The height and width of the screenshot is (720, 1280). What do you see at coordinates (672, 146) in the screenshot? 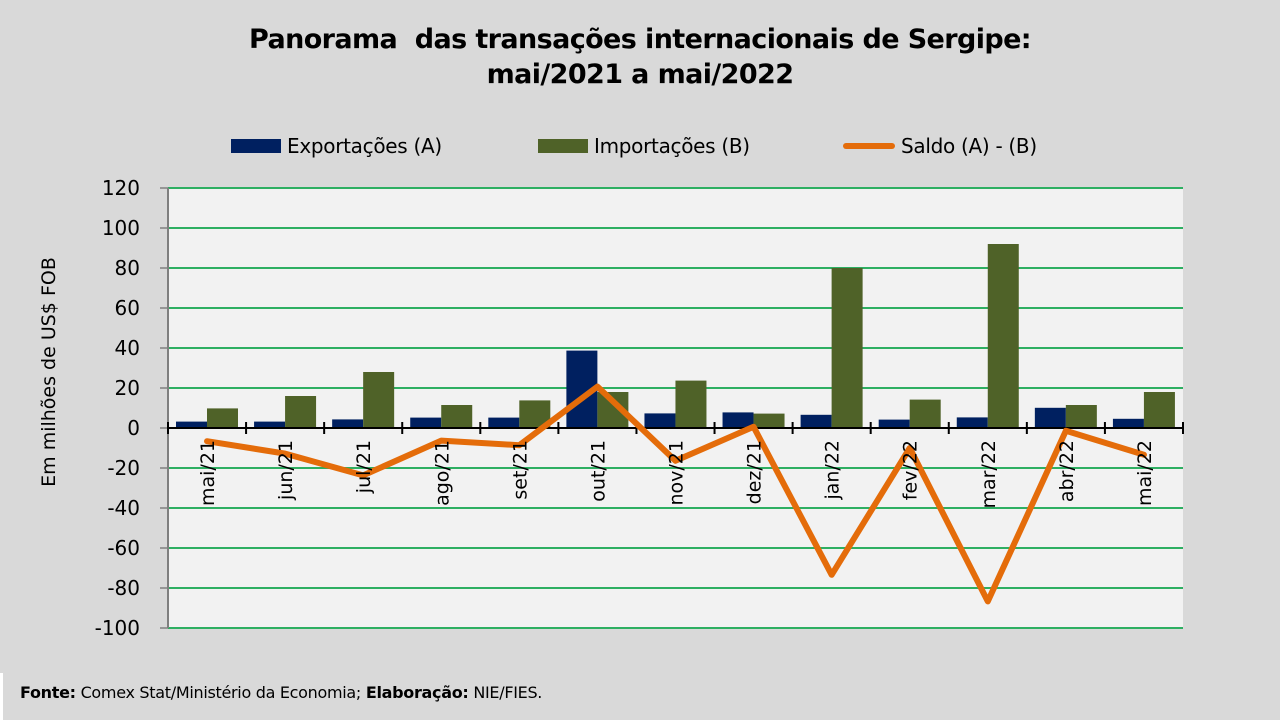
I see `legend-label-importacoes: Importações (B)` at bounding box center [672, 146].